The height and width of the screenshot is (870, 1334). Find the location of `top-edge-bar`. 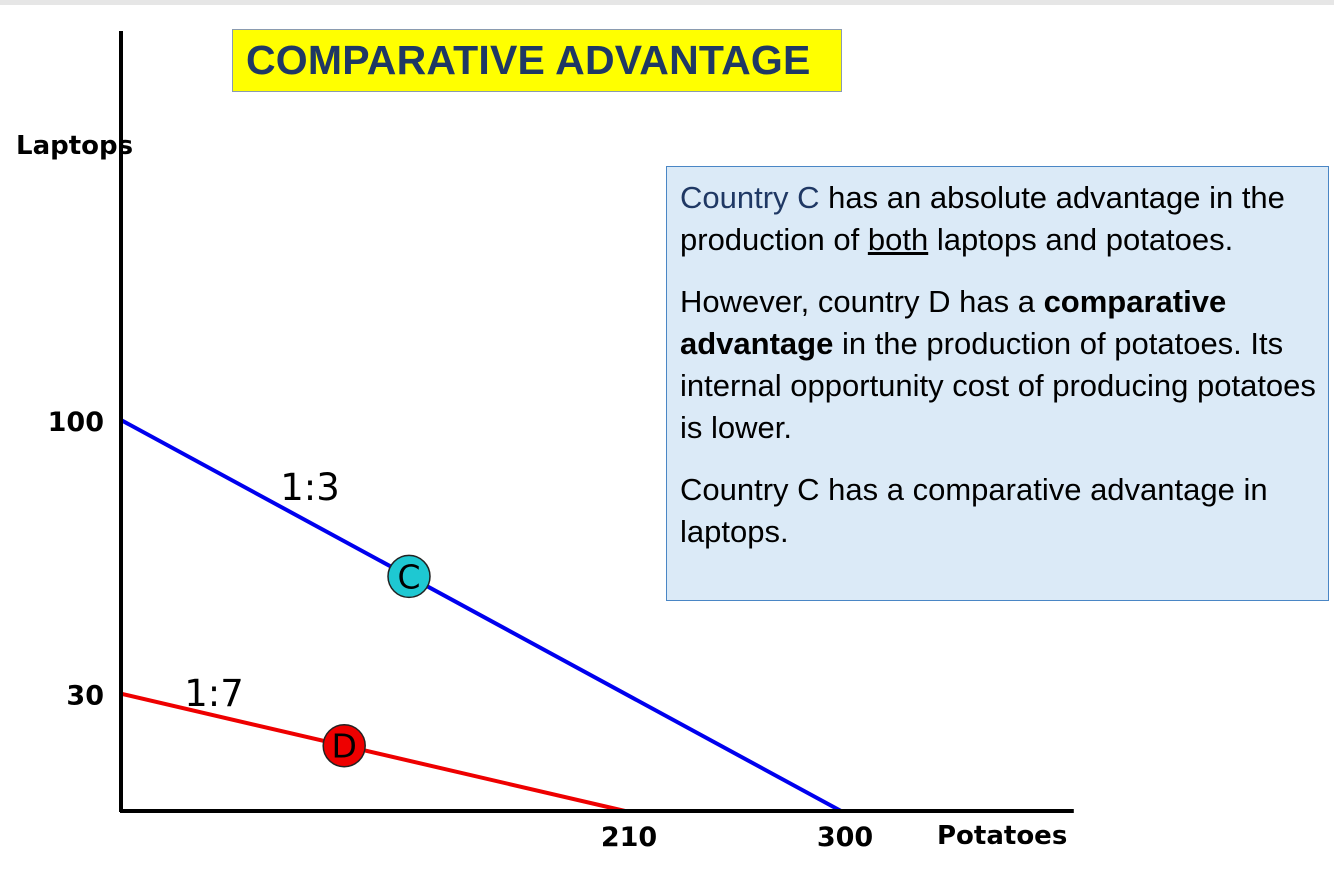

top-edge-bar is located at coordinates (667, 2).